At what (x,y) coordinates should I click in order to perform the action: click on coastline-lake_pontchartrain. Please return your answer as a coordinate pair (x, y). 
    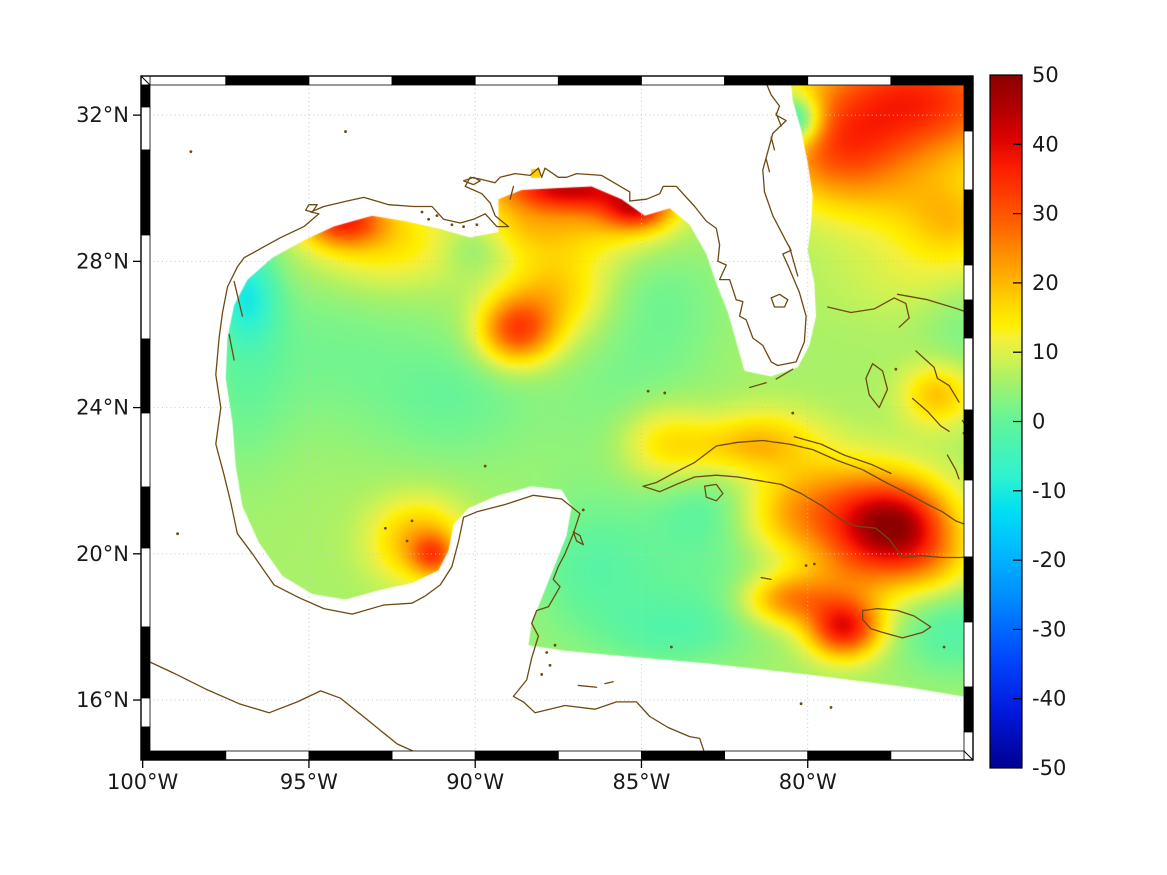
    Looking at the image, I should click on (471, 181).